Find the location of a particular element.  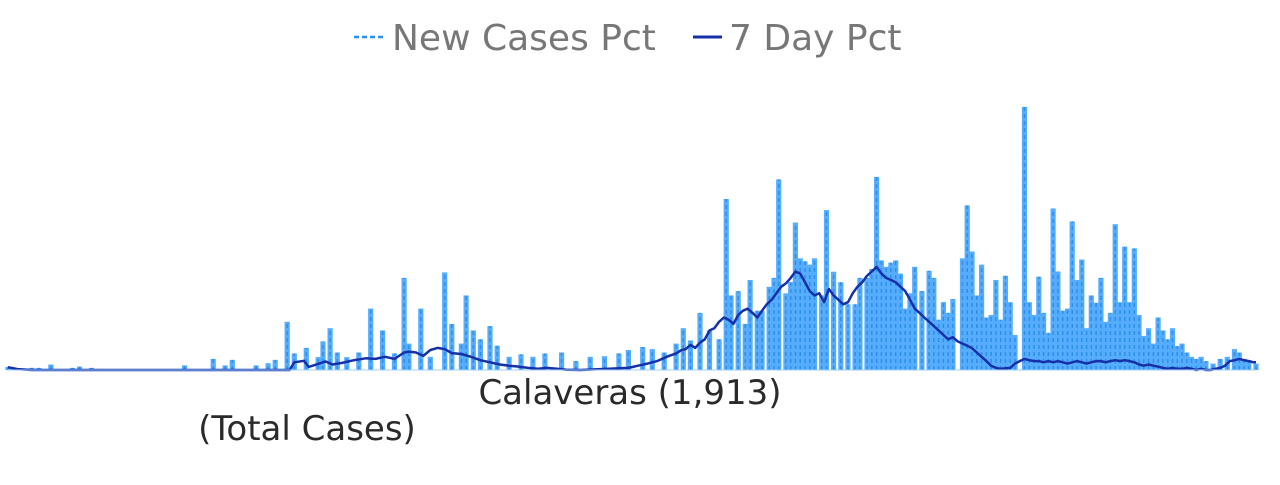

x-axis-label: Calaveras (1,913) is located at coordinates (629, 393).